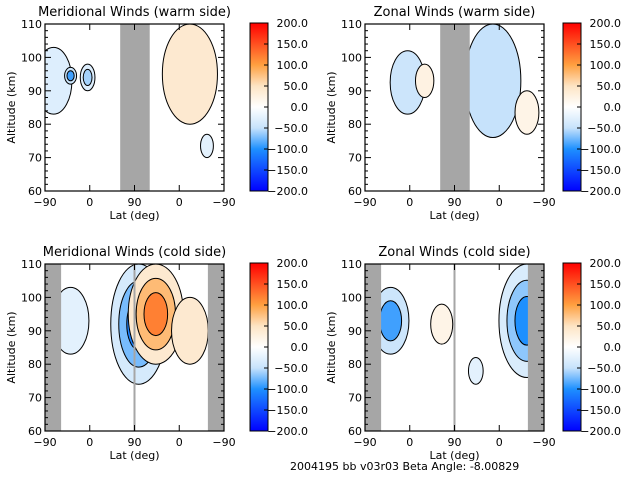 The width and height of the screenshot is (640, 480). I want to click on chart-title: Zonal Winds (warm side), so click(455, 12).